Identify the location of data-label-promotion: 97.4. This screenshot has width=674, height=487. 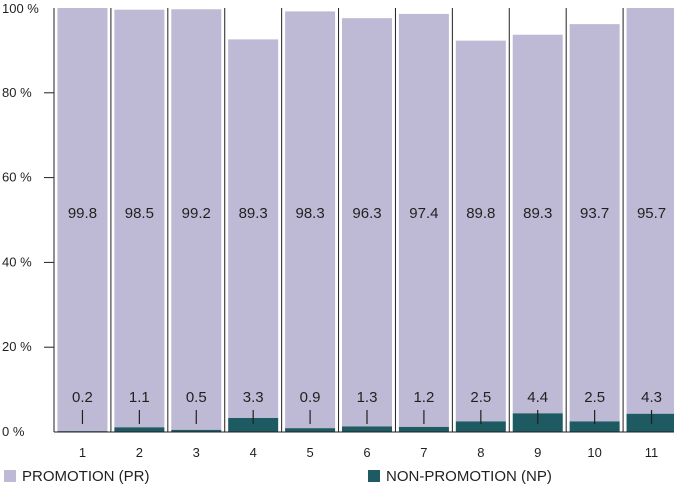
(423, 213).